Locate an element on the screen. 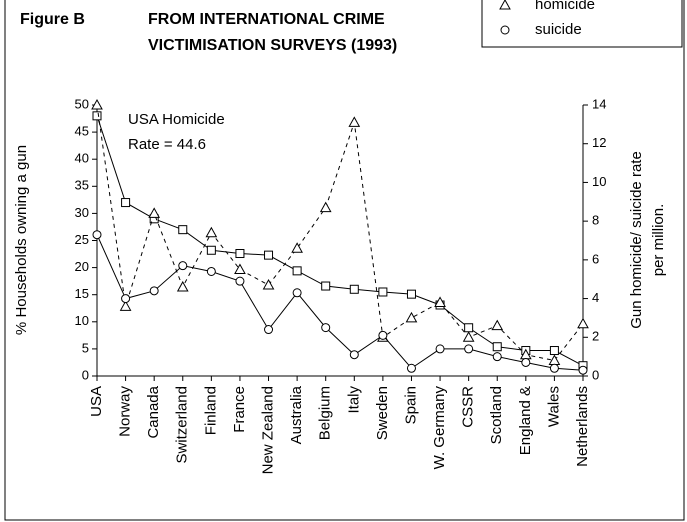 This screenshot has width=687, height=522. y-tick-label: 25 is located at coordinates (82, 239).